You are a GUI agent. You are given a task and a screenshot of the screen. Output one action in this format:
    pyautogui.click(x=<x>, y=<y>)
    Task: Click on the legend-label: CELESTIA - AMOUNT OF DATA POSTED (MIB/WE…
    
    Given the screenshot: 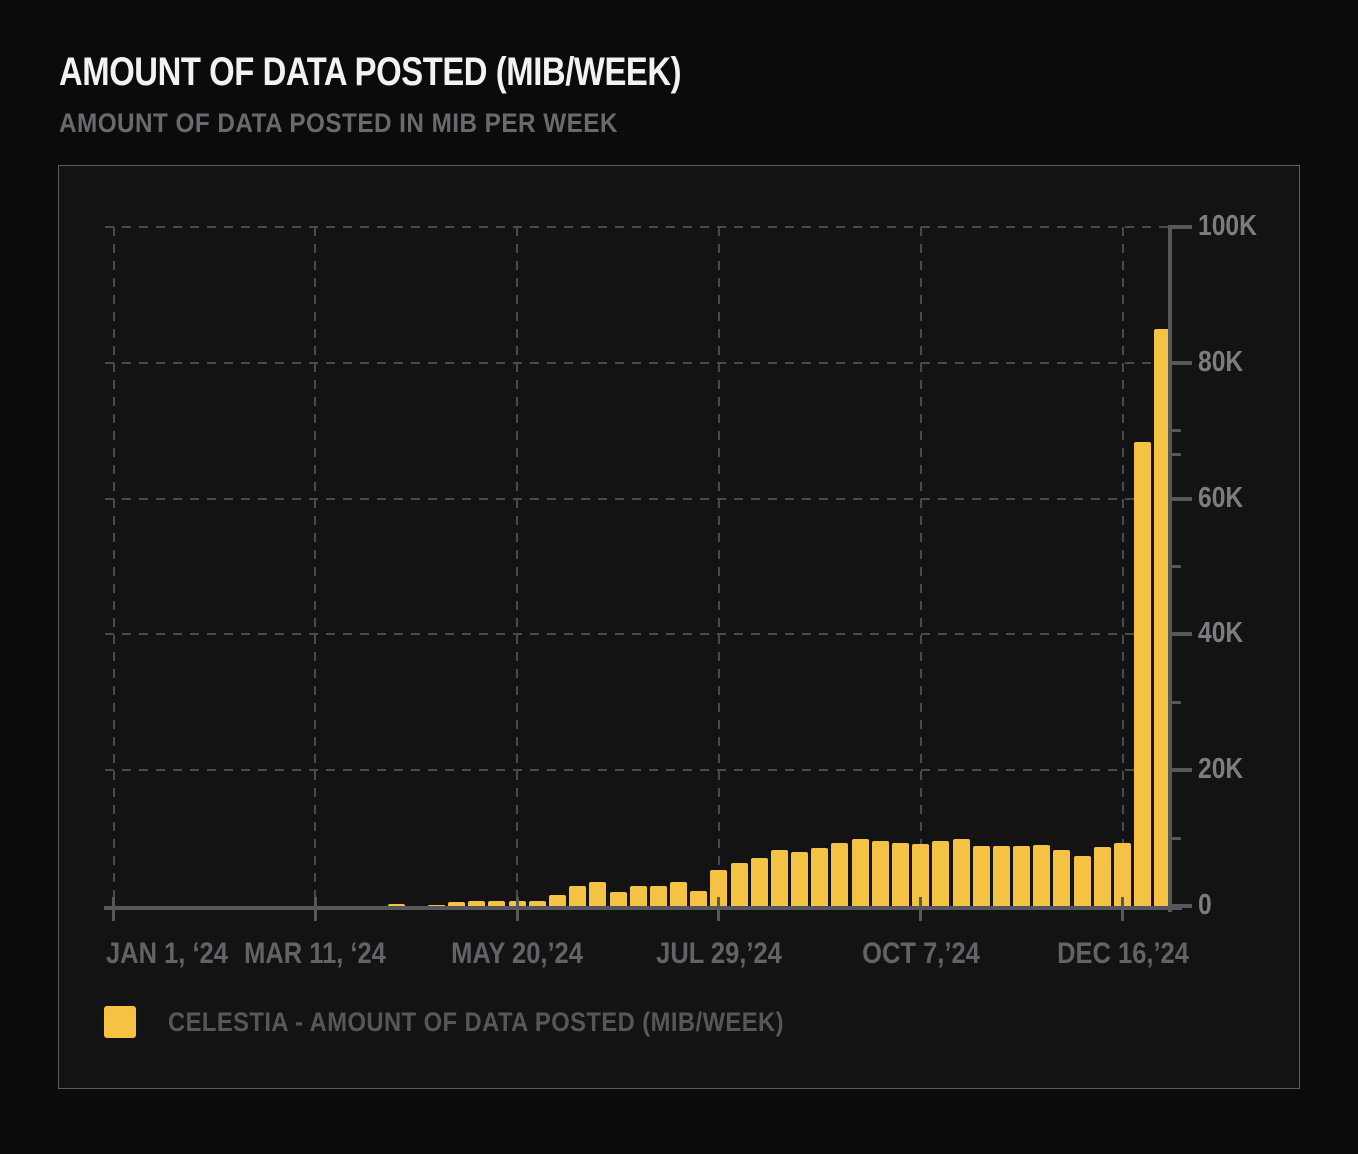 What is the action you would take?
    pyautogui.click(x=476, y=1021)
    